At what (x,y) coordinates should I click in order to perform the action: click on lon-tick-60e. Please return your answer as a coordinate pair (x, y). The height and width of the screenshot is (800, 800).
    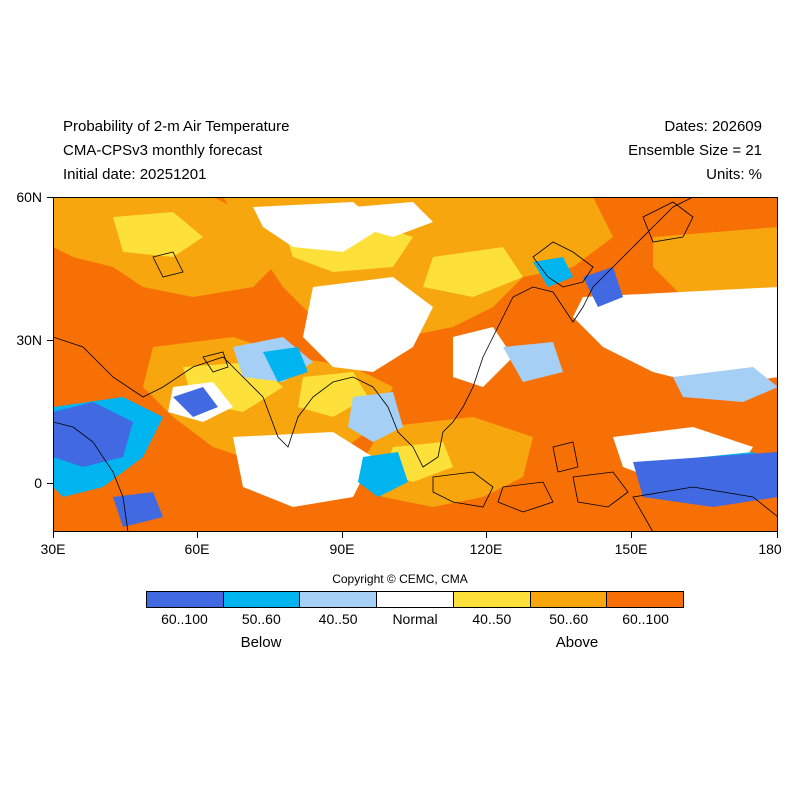
    Looking at the image, I should click on (197, 535).